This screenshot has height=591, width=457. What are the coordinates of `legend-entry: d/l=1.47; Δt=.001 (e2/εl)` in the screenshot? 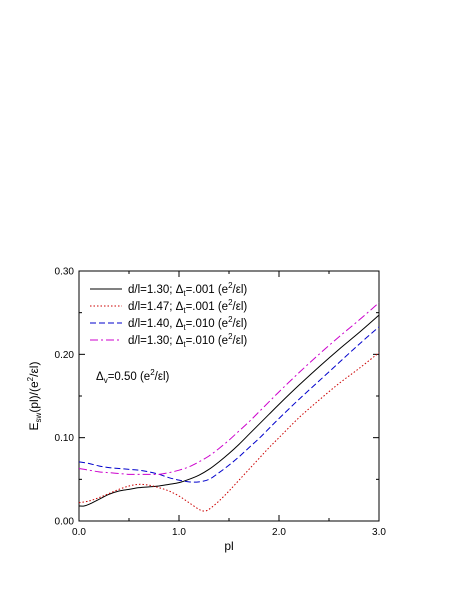 It's located at (168, 306).